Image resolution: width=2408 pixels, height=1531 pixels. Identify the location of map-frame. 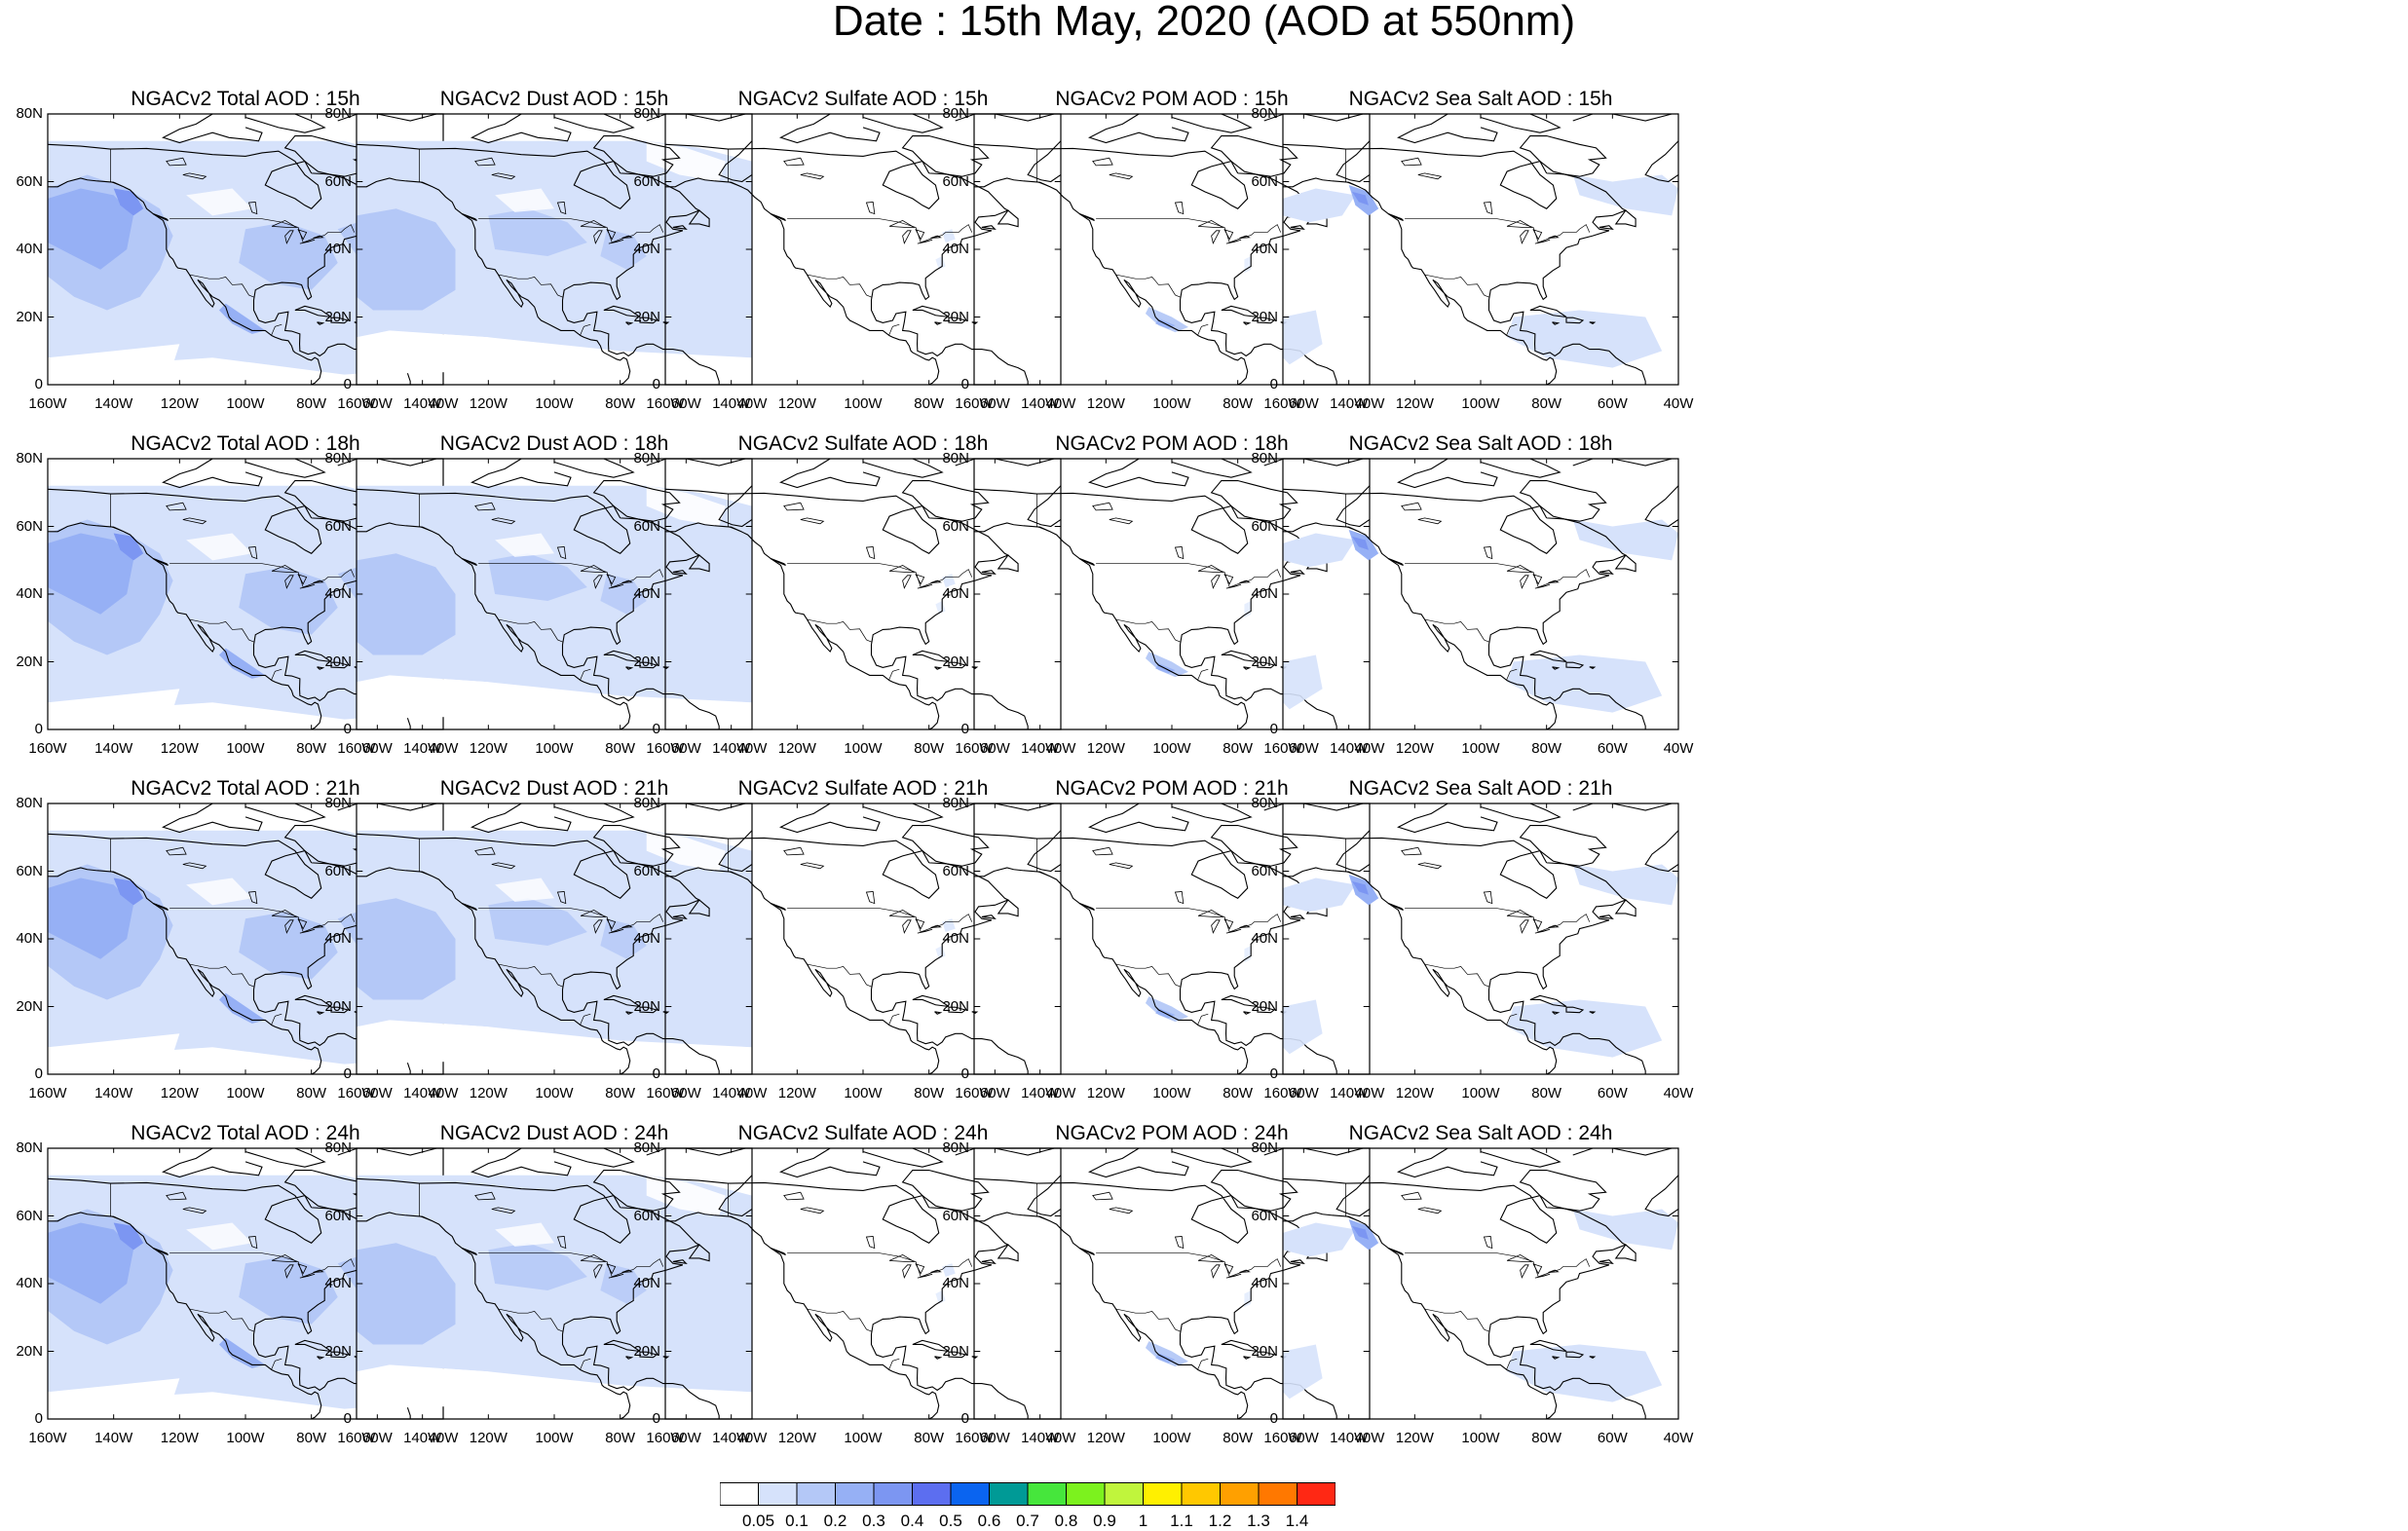
(554, 938).